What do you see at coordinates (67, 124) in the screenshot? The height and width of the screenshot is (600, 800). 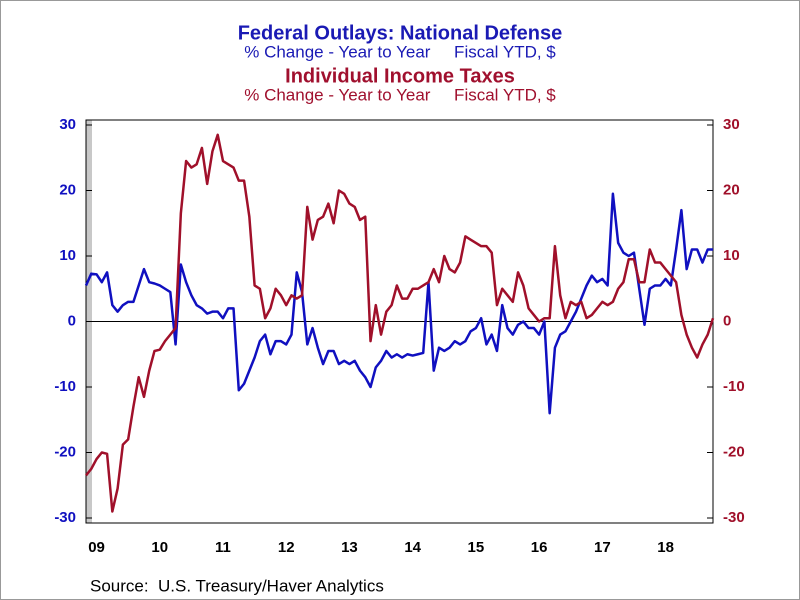 I see `y-tick-label: 30` at bounding box center [67, 124].